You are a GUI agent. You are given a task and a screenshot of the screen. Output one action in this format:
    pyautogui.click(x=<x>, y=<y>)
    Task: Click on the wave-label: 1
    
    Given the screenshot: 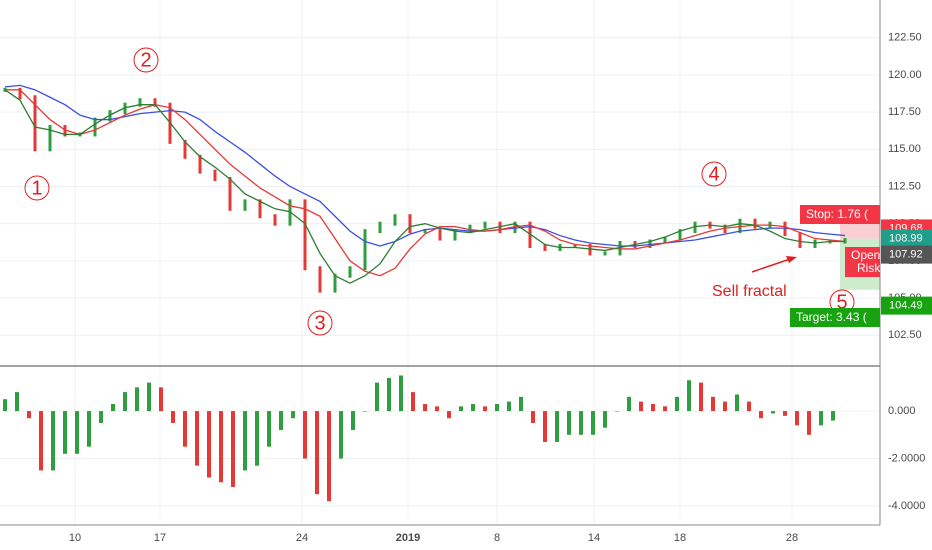 What is the action you would take?
    pyautogui.click(x=36, y=188)
    